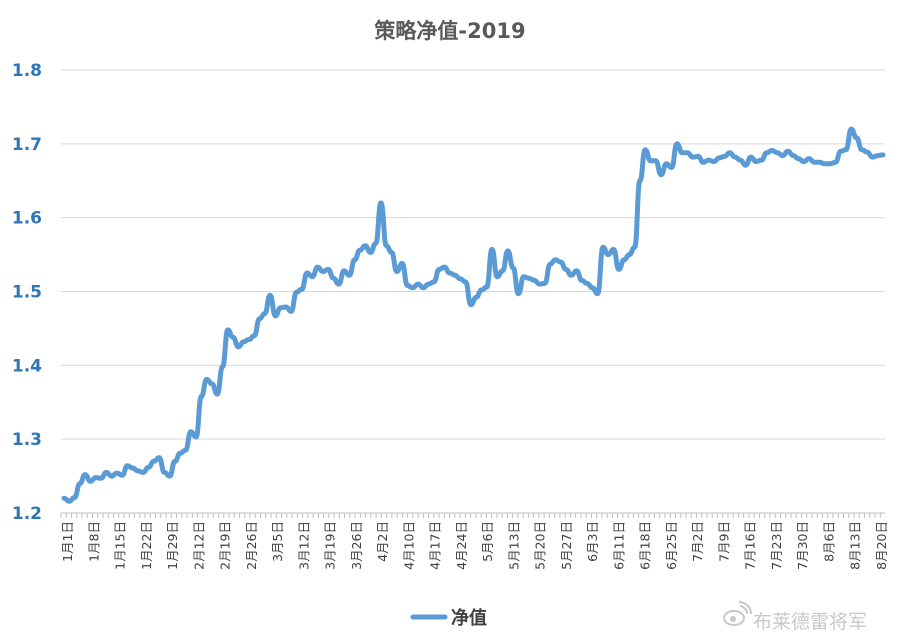 The height and width of the screenshot is (643, 901). Describe the element at coordinates (469, 618) in the screenshot. I see `legend-label: 净值` at that location.